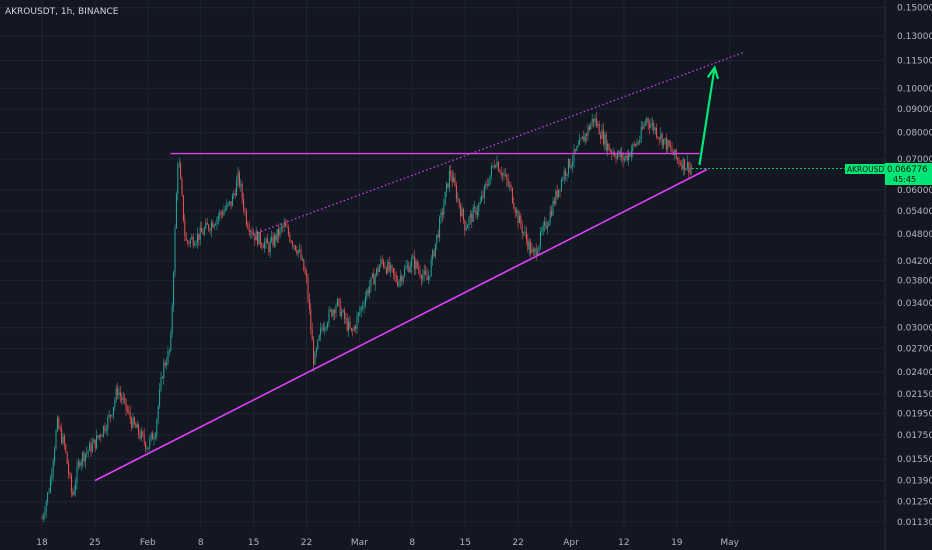 The image size is (932, 550). What do you see at coordinates (908, 174) in the screenshot?
I see `price-badge-value-bg` at bounding box center [908, 174].